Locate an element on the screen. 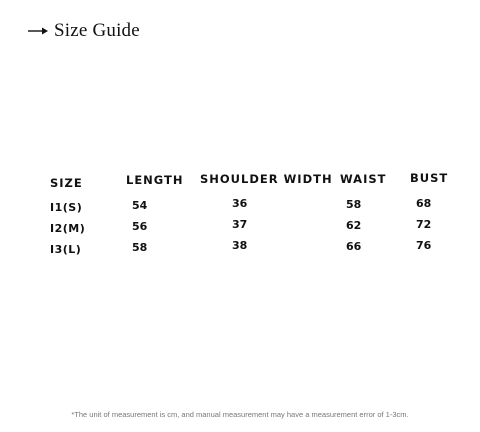 The image size is (480, 432). column-header-length: LENGTH is located at coordinates (155, 180).